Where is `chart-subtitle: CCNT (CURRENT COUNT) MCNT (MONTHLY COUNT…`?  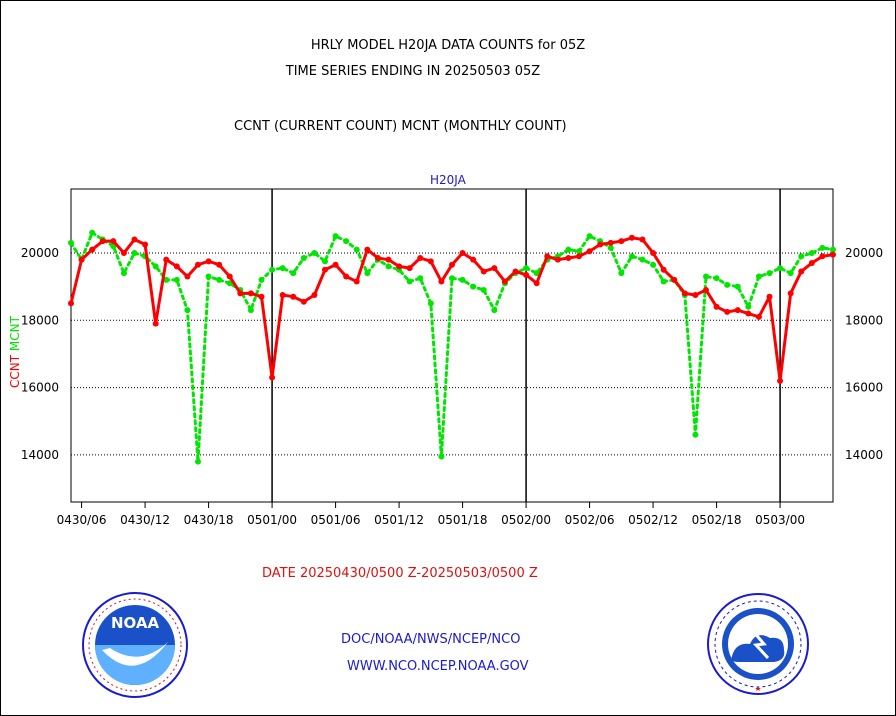 chart-subtitle: CCNT (CURRENT COUNT) MCNT (MONTHLY COUNT… is located at coordinates (400, 126).